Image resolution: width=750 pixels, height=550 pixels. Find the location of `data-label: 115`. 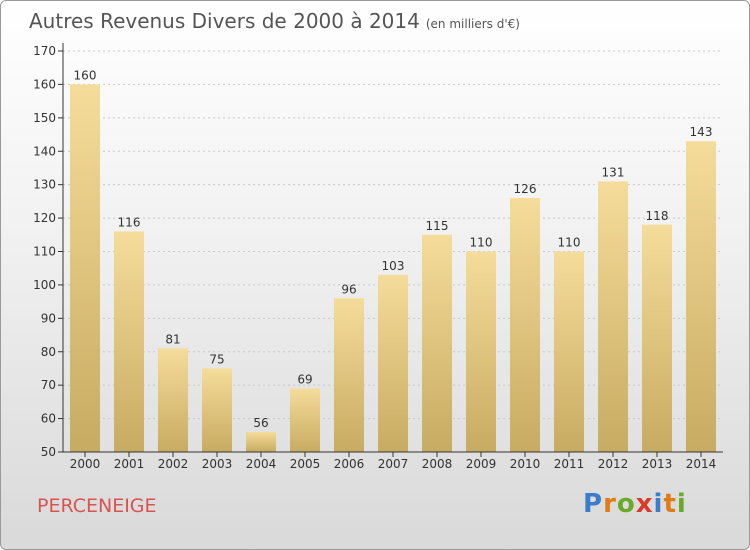

data-label: 115 is located at coordinates (437, 226).